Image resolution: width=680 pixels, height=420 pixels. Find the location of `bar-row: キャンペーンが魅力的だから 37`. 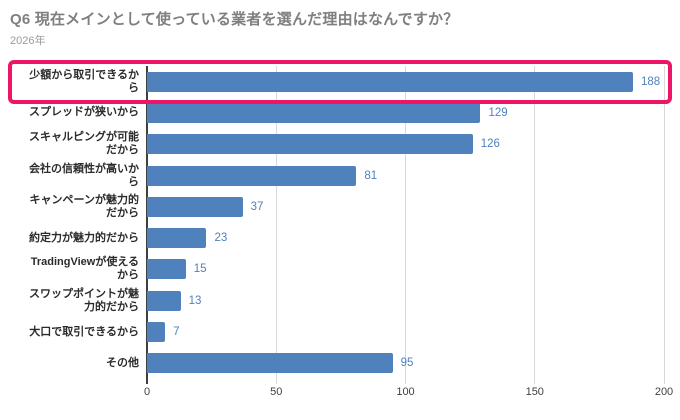

bar-row: キャンペーンが魅力的だから 37 is located at coordinates (337, 206).